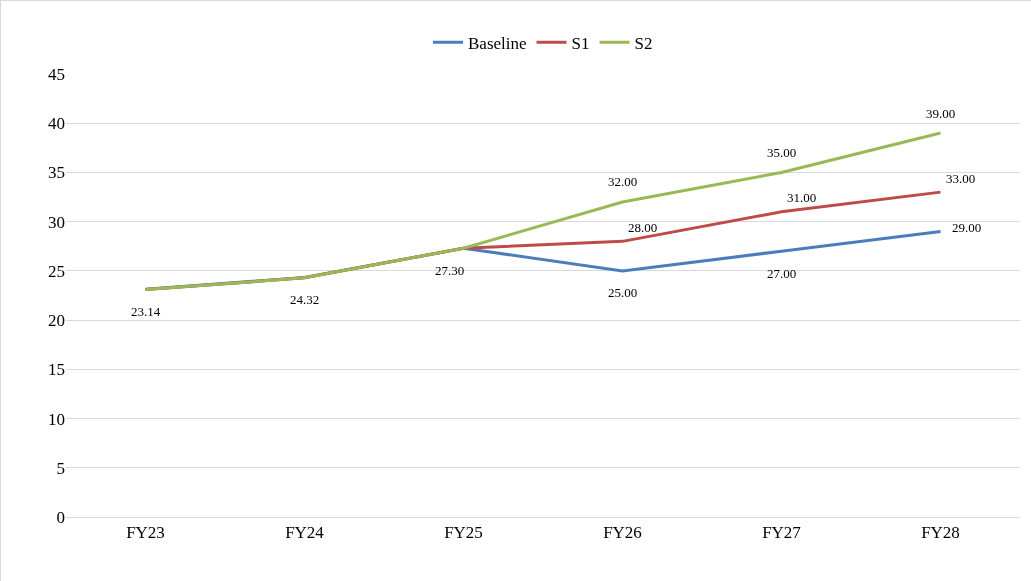  What do you see at coordinates (941, 113) in the screenshot?
I see `data-label: 39.00` at bounding box center [941, 113].